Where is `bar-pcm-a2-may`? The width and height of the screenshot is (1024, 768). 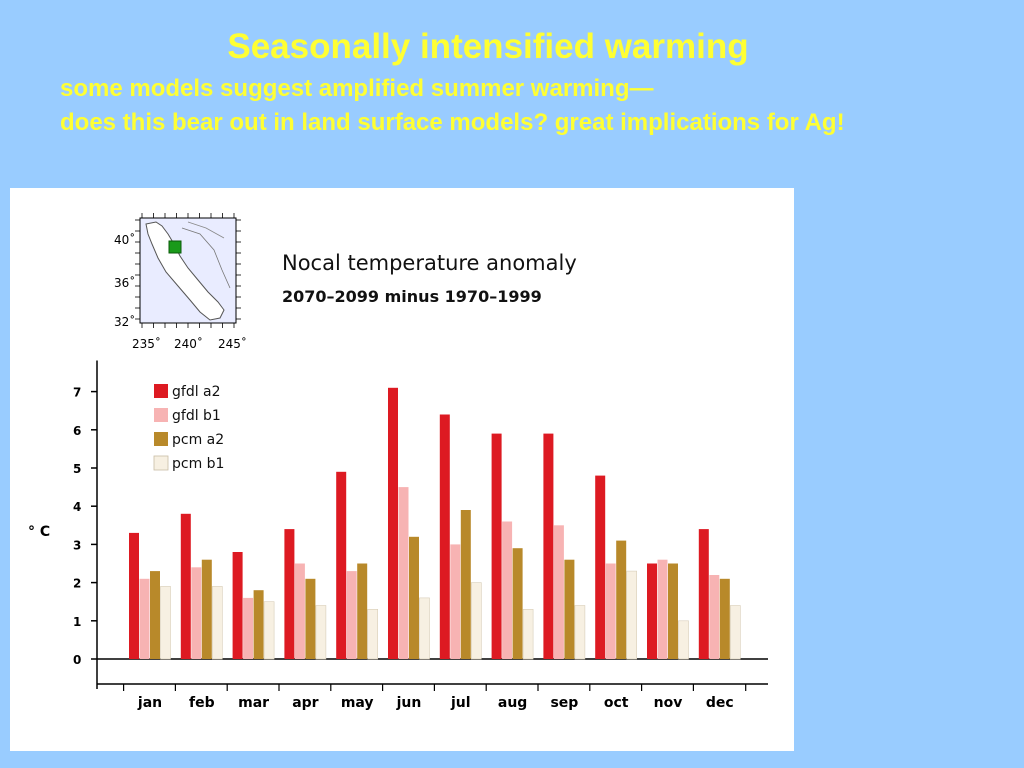 bar-pcm-a2-may is located at coordinates (362, 611).